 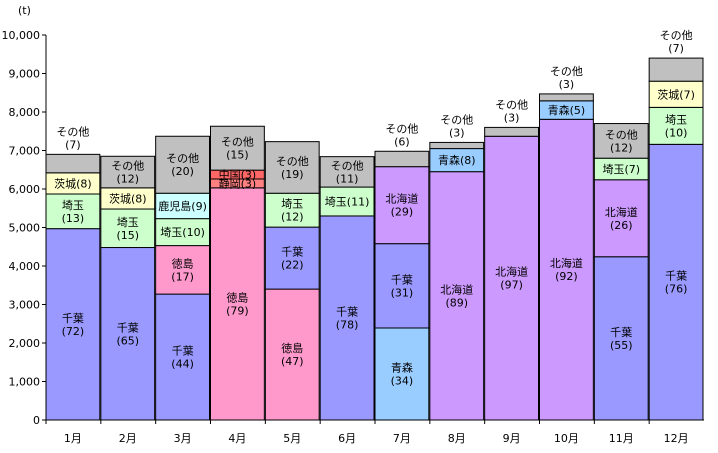 What do you see at coordinates (21, 35) in the screenshot?
I see `y-tick-label: 10,000` at bounding box center [21, 35].